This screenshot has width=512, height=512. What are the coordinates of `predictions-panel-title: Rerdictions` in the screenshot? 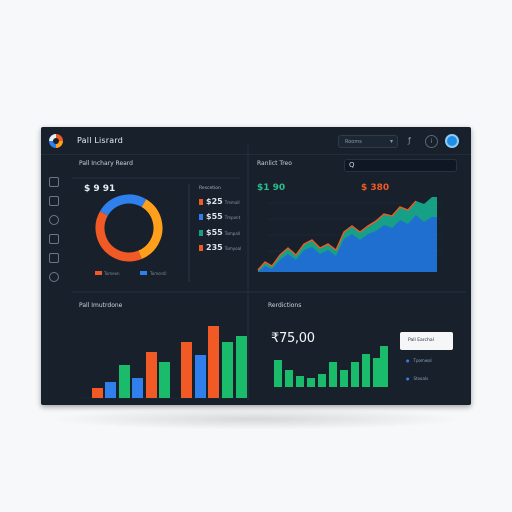 It's located at (285, 305).